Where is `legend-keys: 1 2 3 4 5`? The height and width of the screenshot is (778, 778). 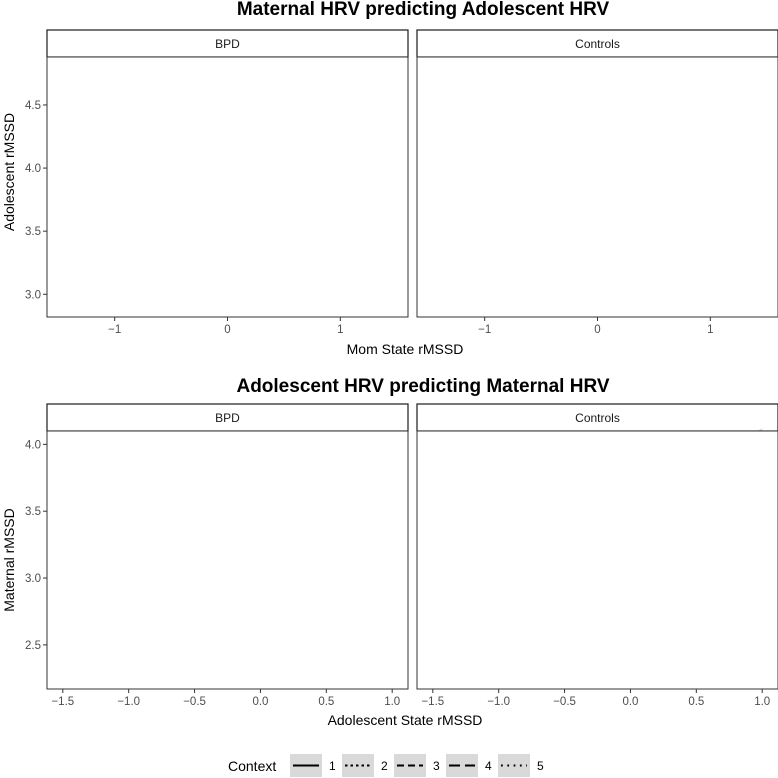
legend-keys: 1 2 3 4 5 is located at coordinates (417, 765).